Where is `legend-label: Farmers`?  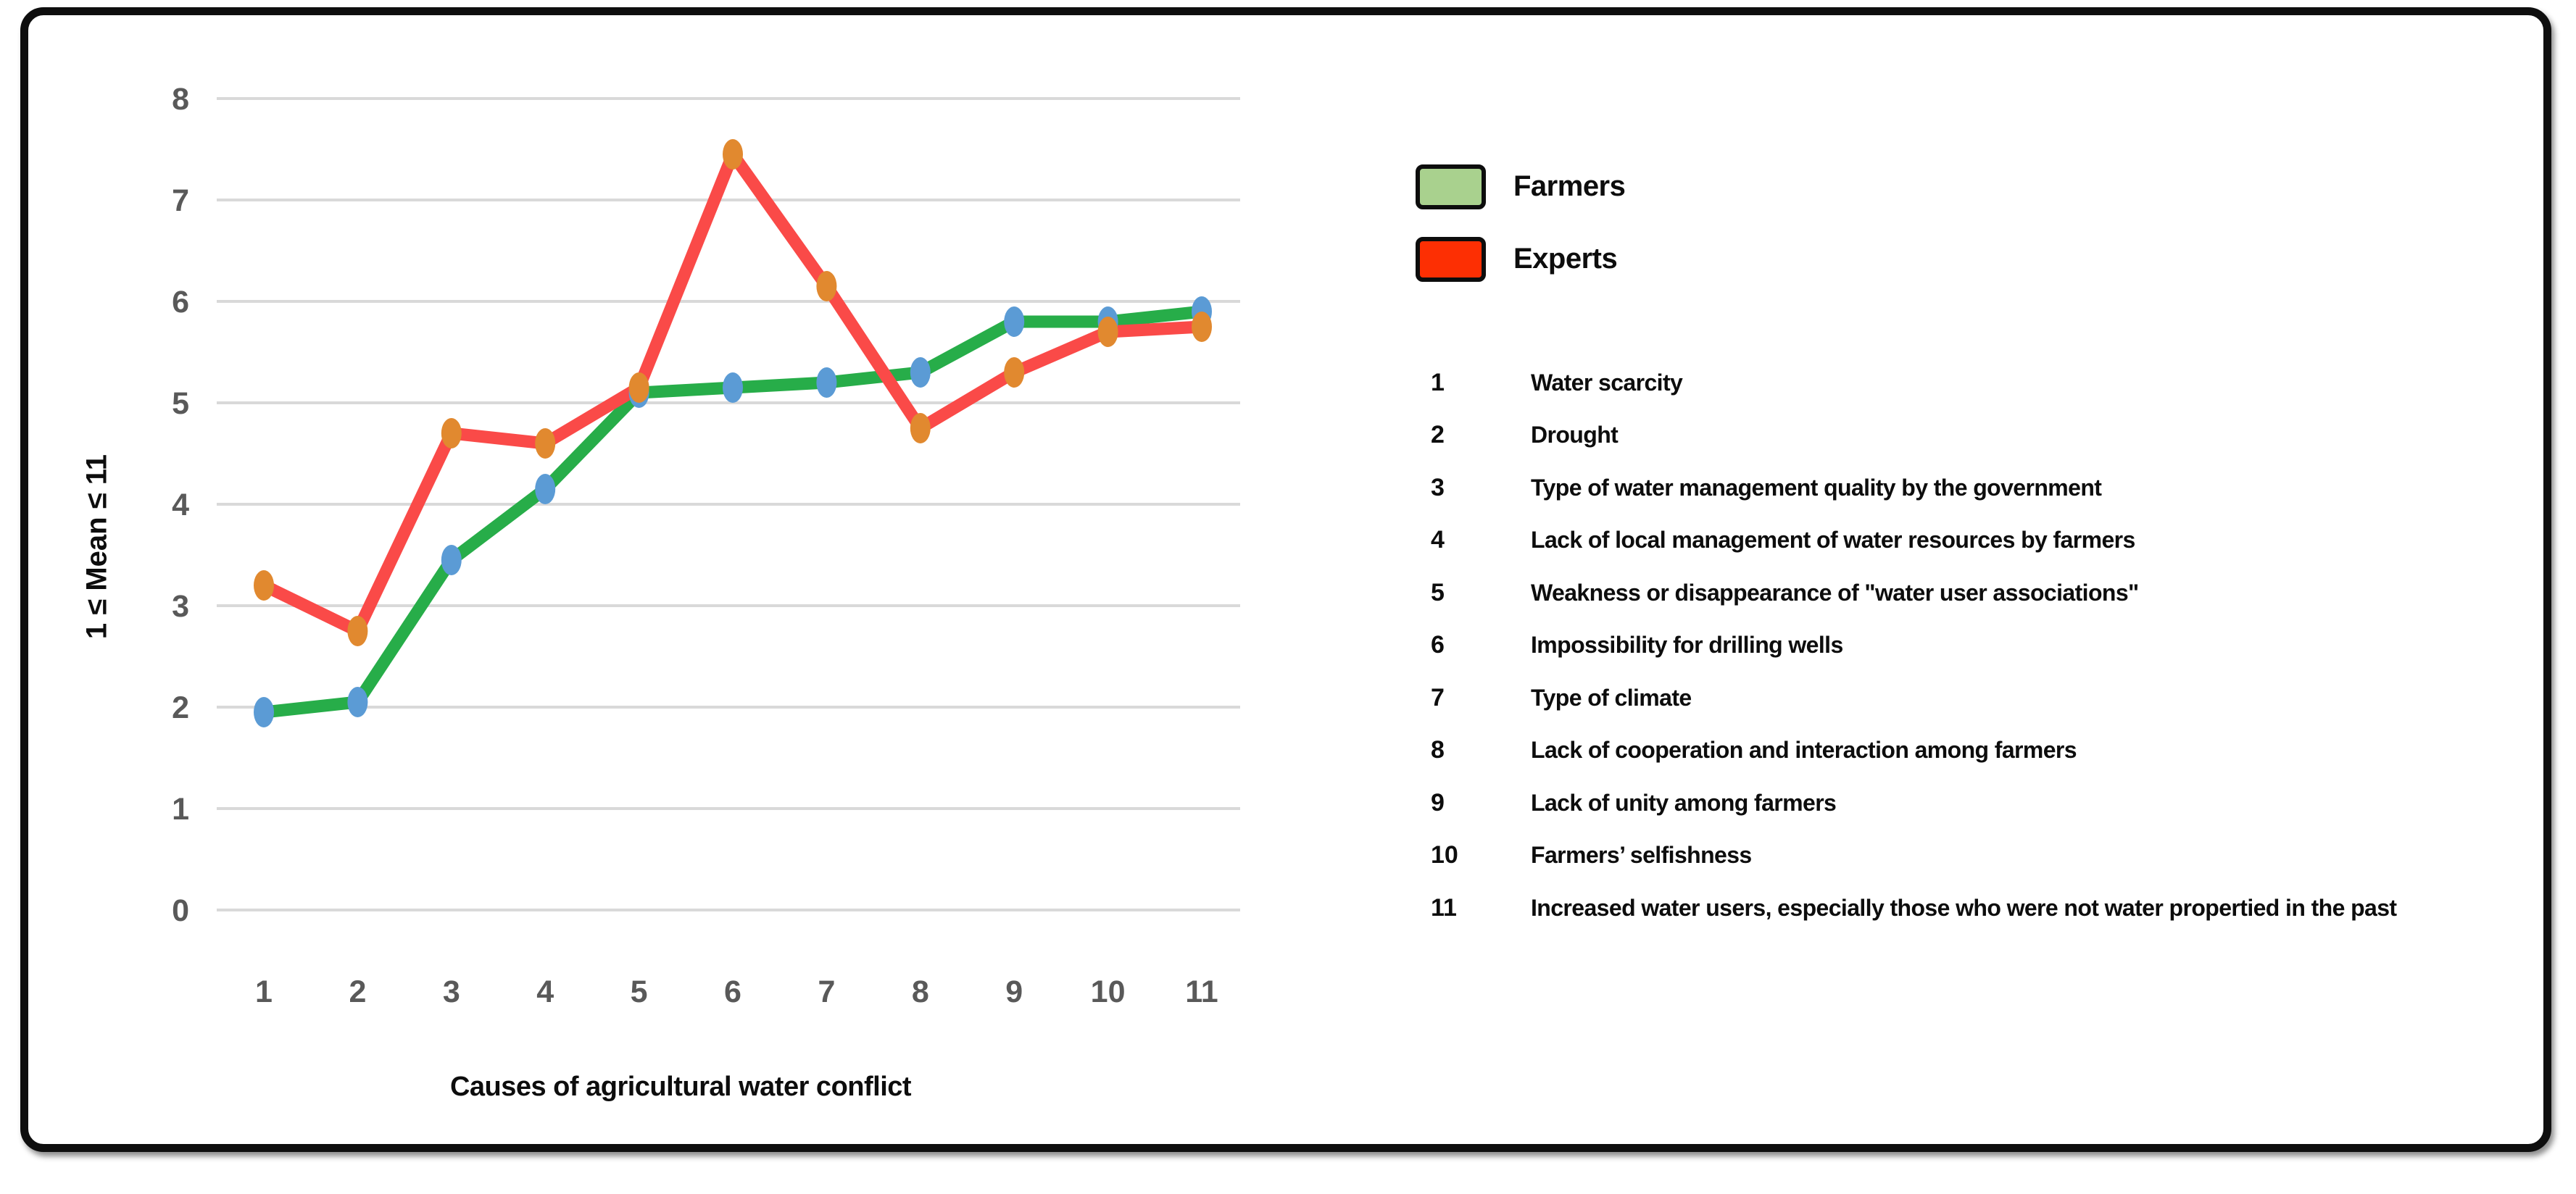
legend-label: Farmers is located at coordinates (1569, 186).